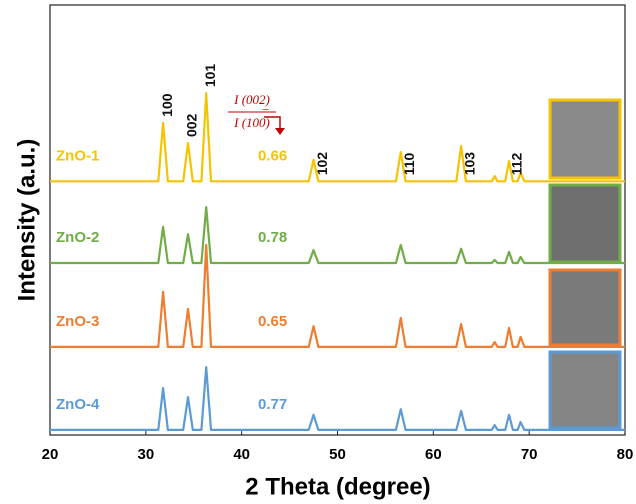 The width and height of the screenshot is (636, 504). I want to click on ratio-value: 0.66, so click(272, 155).